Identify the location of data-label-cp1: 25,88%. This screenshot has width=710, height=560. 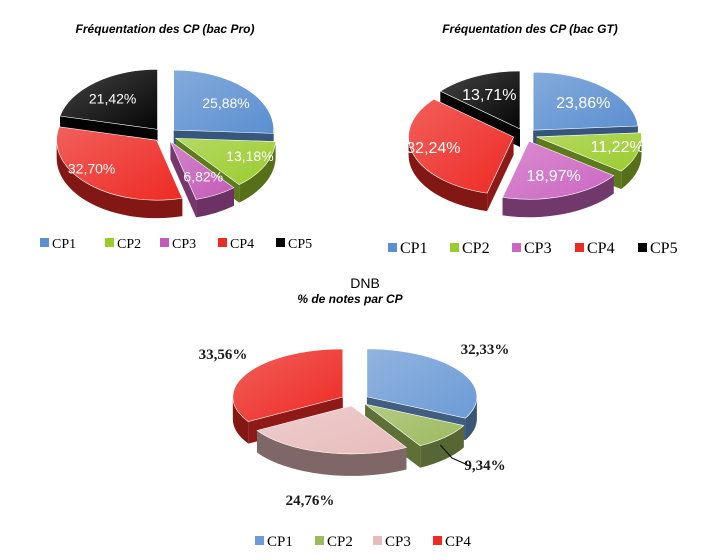
(225, 103).